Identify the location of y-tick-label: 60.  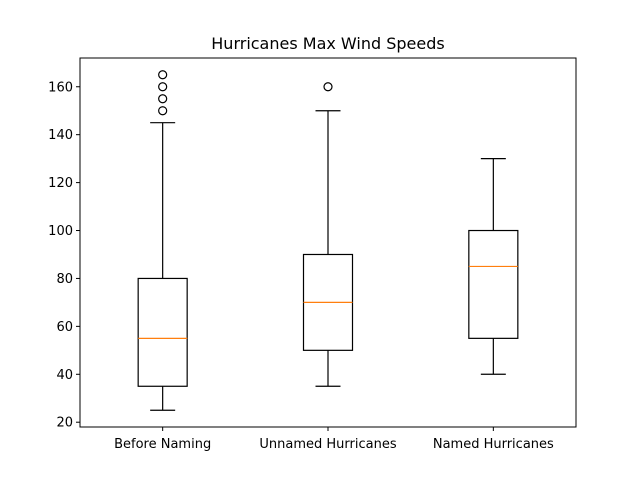
(64, 327).